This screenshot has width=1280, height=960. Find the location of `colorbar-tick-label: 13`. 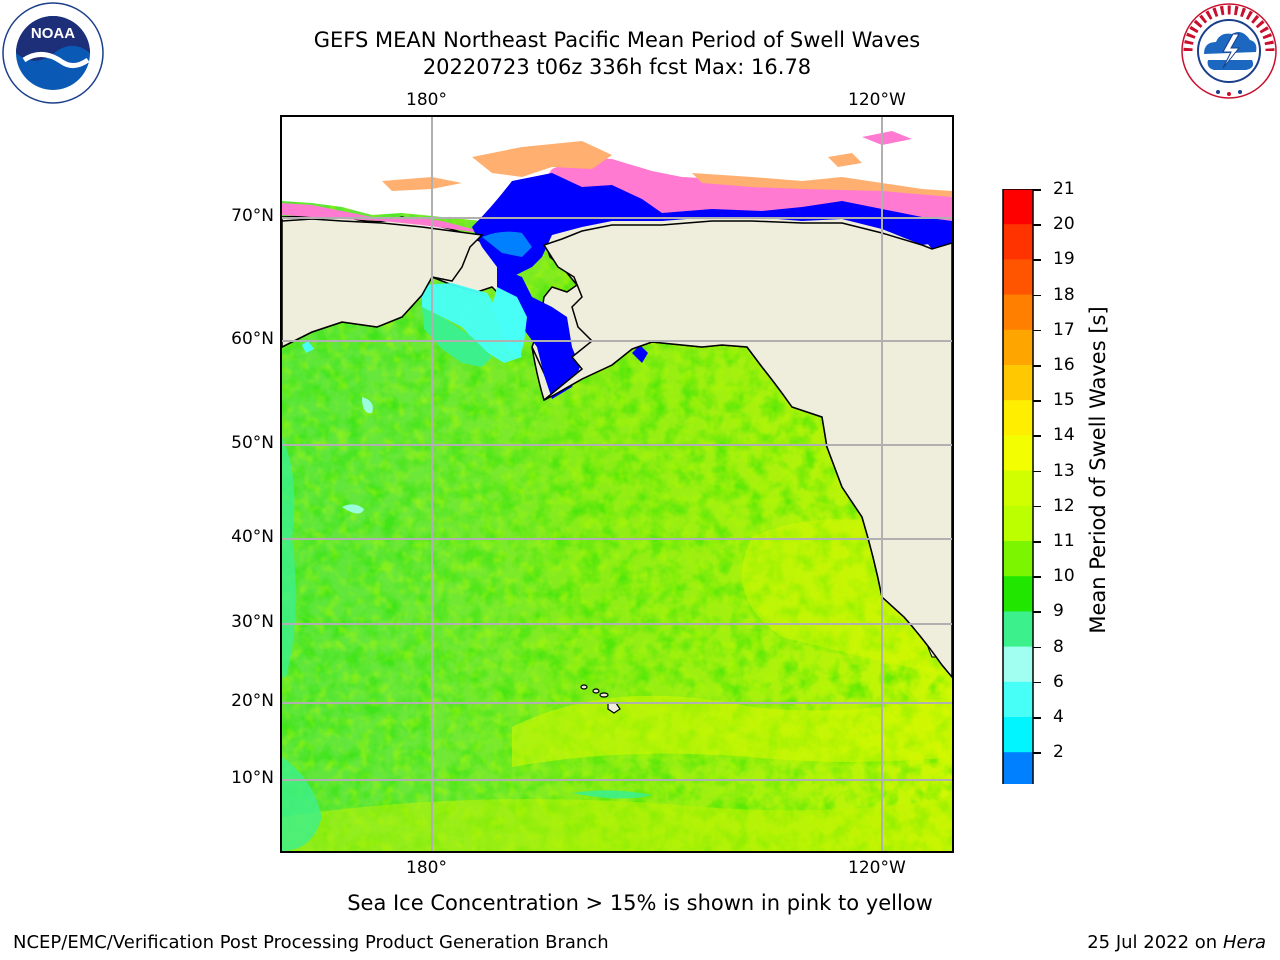

colorbar-tick-label: 13 is located at coordinates (1064, 470).